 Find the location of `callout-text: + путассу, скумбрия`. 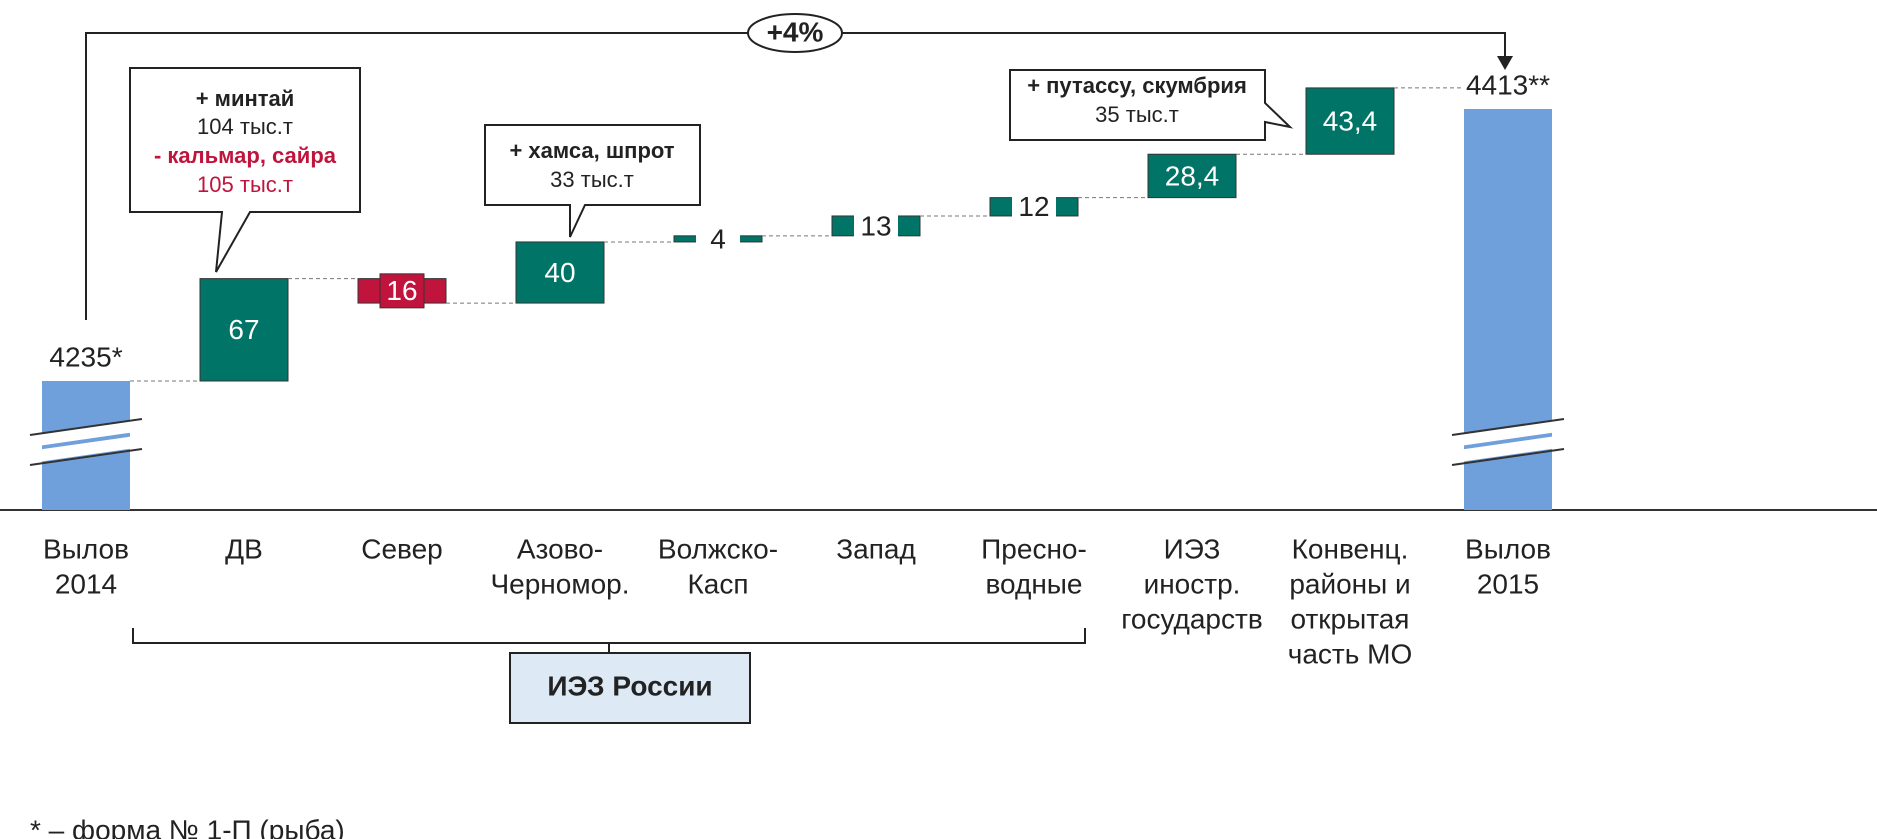

callout-text: + путассу, скумбрия is located at coordinates (1137, 85).